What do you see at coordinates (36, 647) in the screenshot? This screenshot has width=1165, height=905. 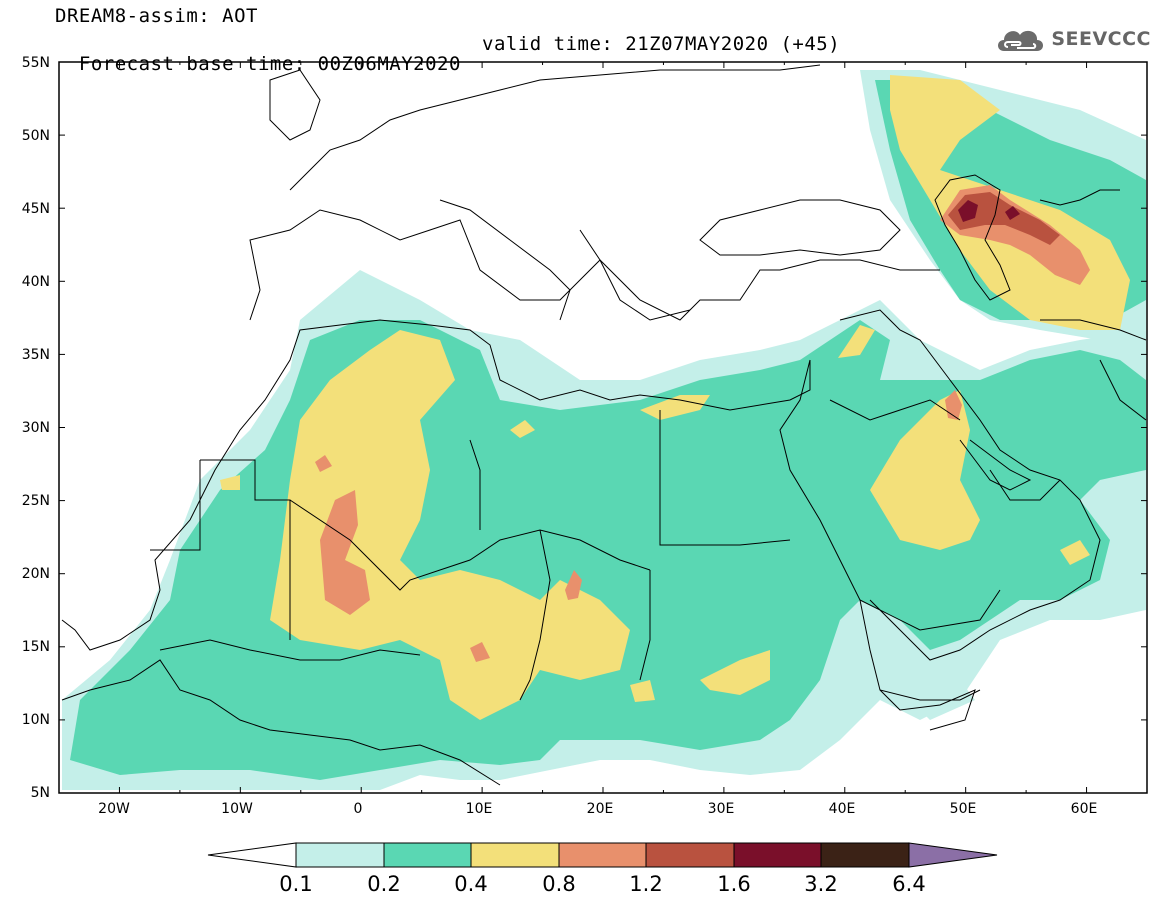 I see `lat-label-15n: 15N` at bounding box center [36, 647].